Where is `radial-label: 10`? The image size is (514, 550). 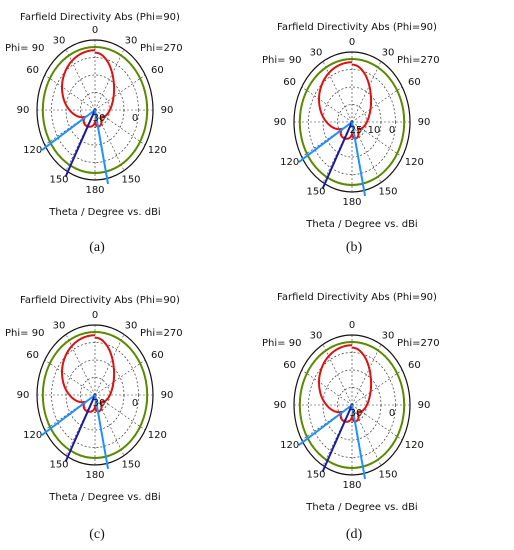
radial-label: 10 is located at coordinates (374, 130).